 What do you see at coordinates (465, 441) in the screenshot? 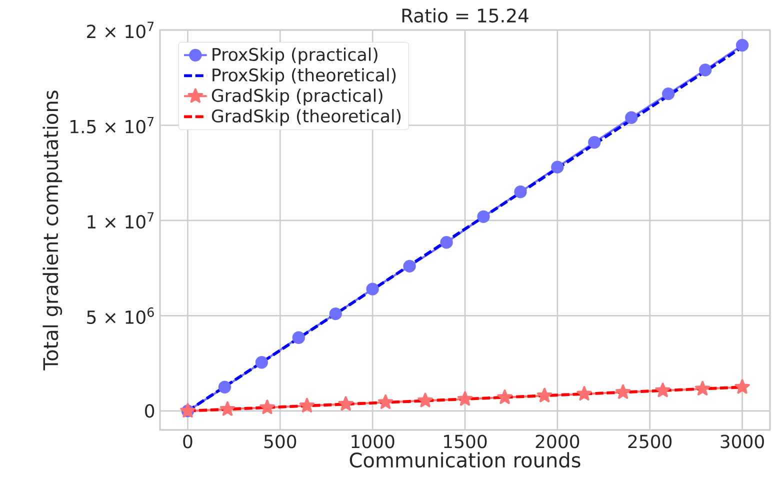
I see `x-tick-label: 1500` at bounding box center [465, 441].